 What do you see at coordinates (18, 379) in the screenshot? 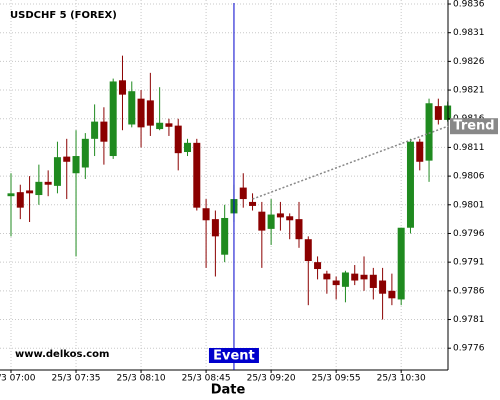
I see `x-tick-label: 25/3 07:00` at bounding box center [18, 379].